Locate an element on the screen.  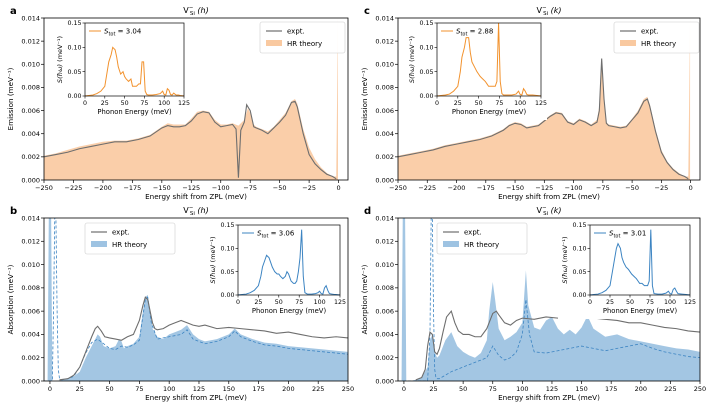
y-tick-label: 0.010 is located at coordinates (30, 65).